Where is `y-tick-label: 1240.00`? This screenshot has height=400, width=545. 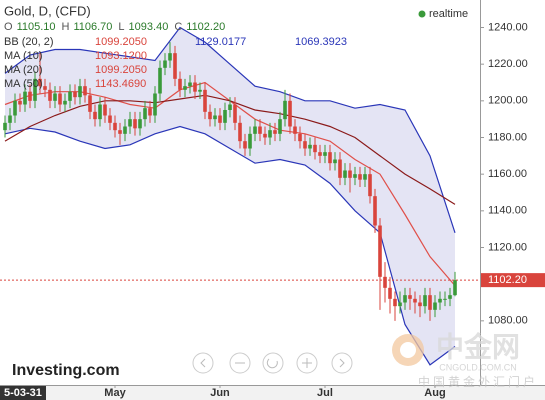
y-tick-label: 1240.00 is located at coordinates (508, 27).